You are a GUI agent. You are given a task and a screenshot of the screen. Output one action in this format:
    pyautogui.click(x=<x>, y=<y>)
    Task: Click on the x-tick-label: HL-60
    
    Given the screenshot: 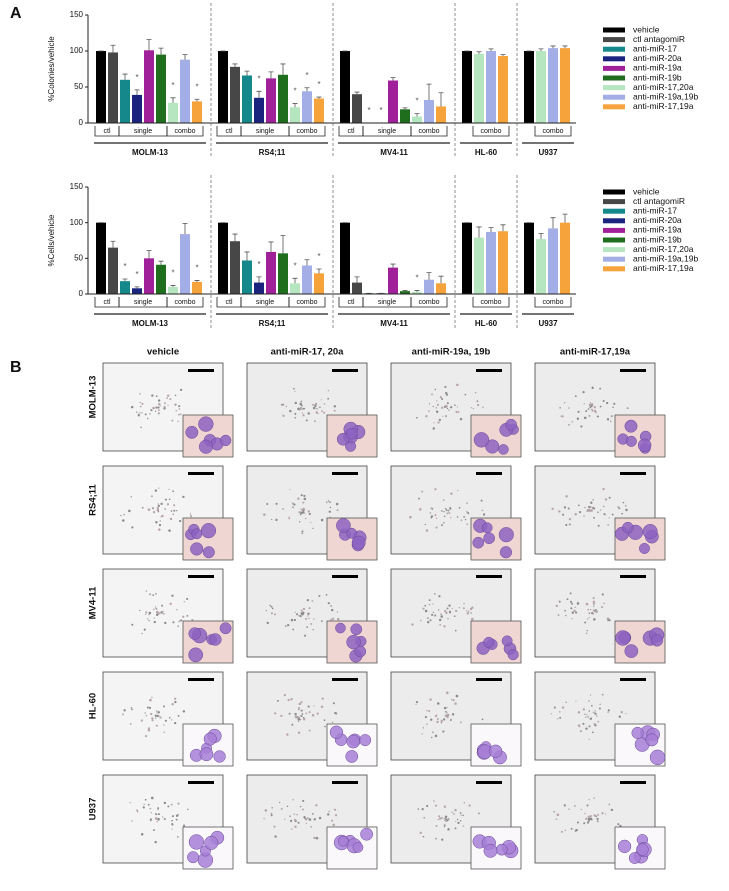 What is the action you would take?
    pyautogui.click(x=486, y=152)
    